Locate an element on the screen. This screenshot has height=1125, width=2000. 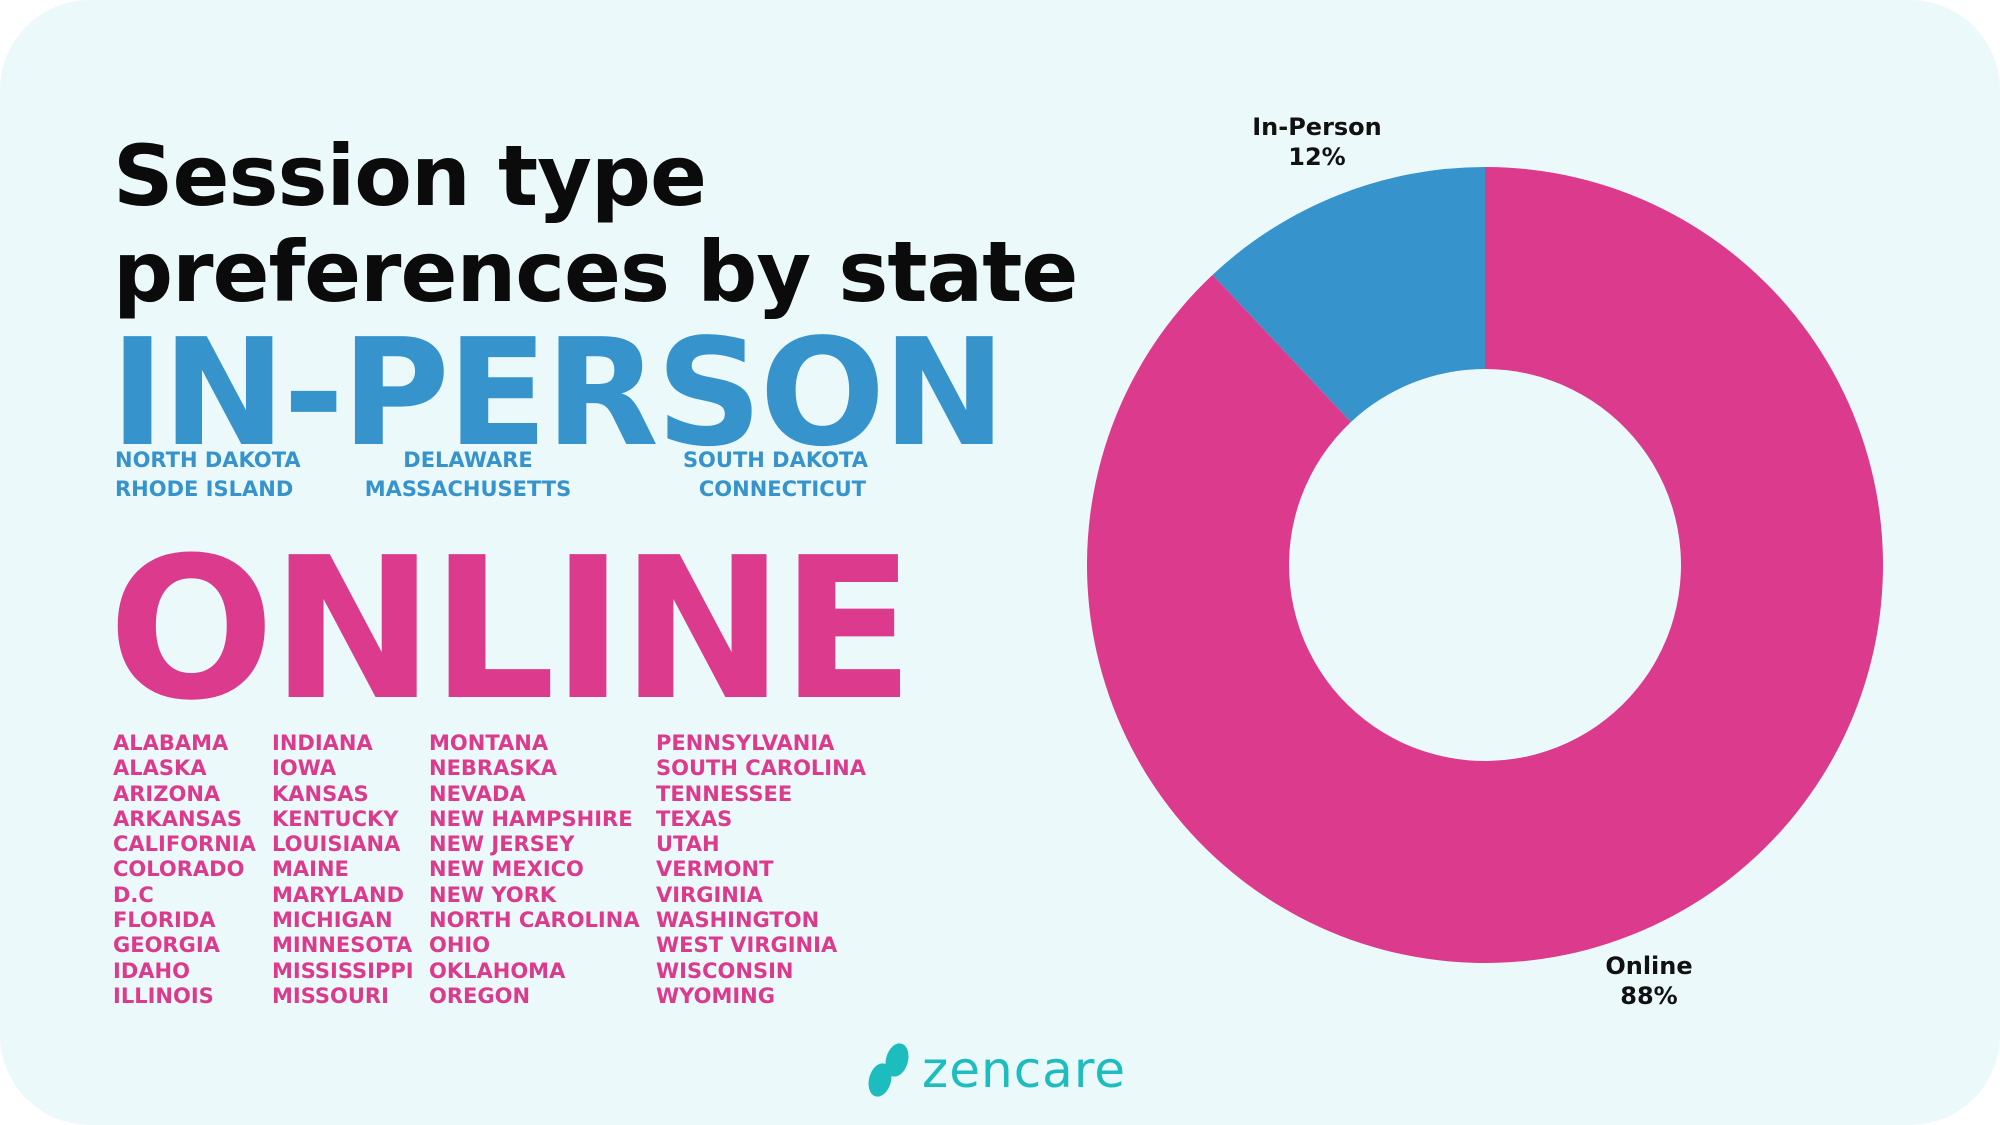
online-state: UTAH is located at coordinates (688, 844).